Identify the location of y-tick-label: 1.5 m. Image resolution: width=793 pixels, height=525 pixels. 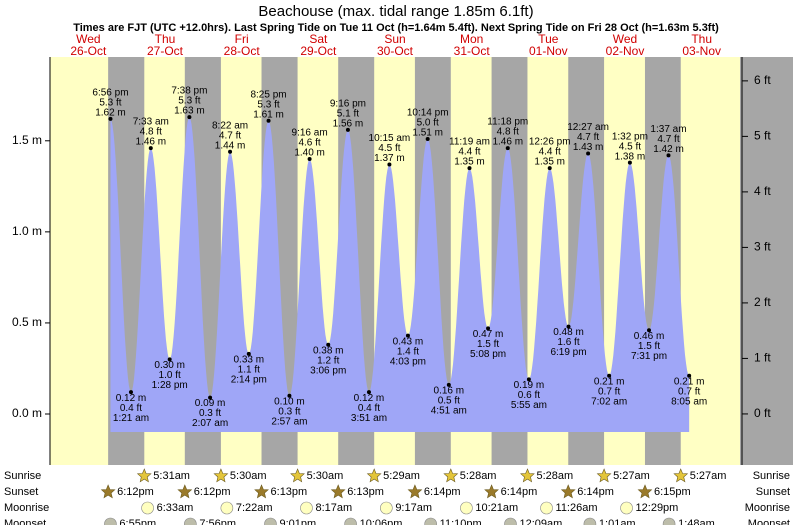
(27, 140).